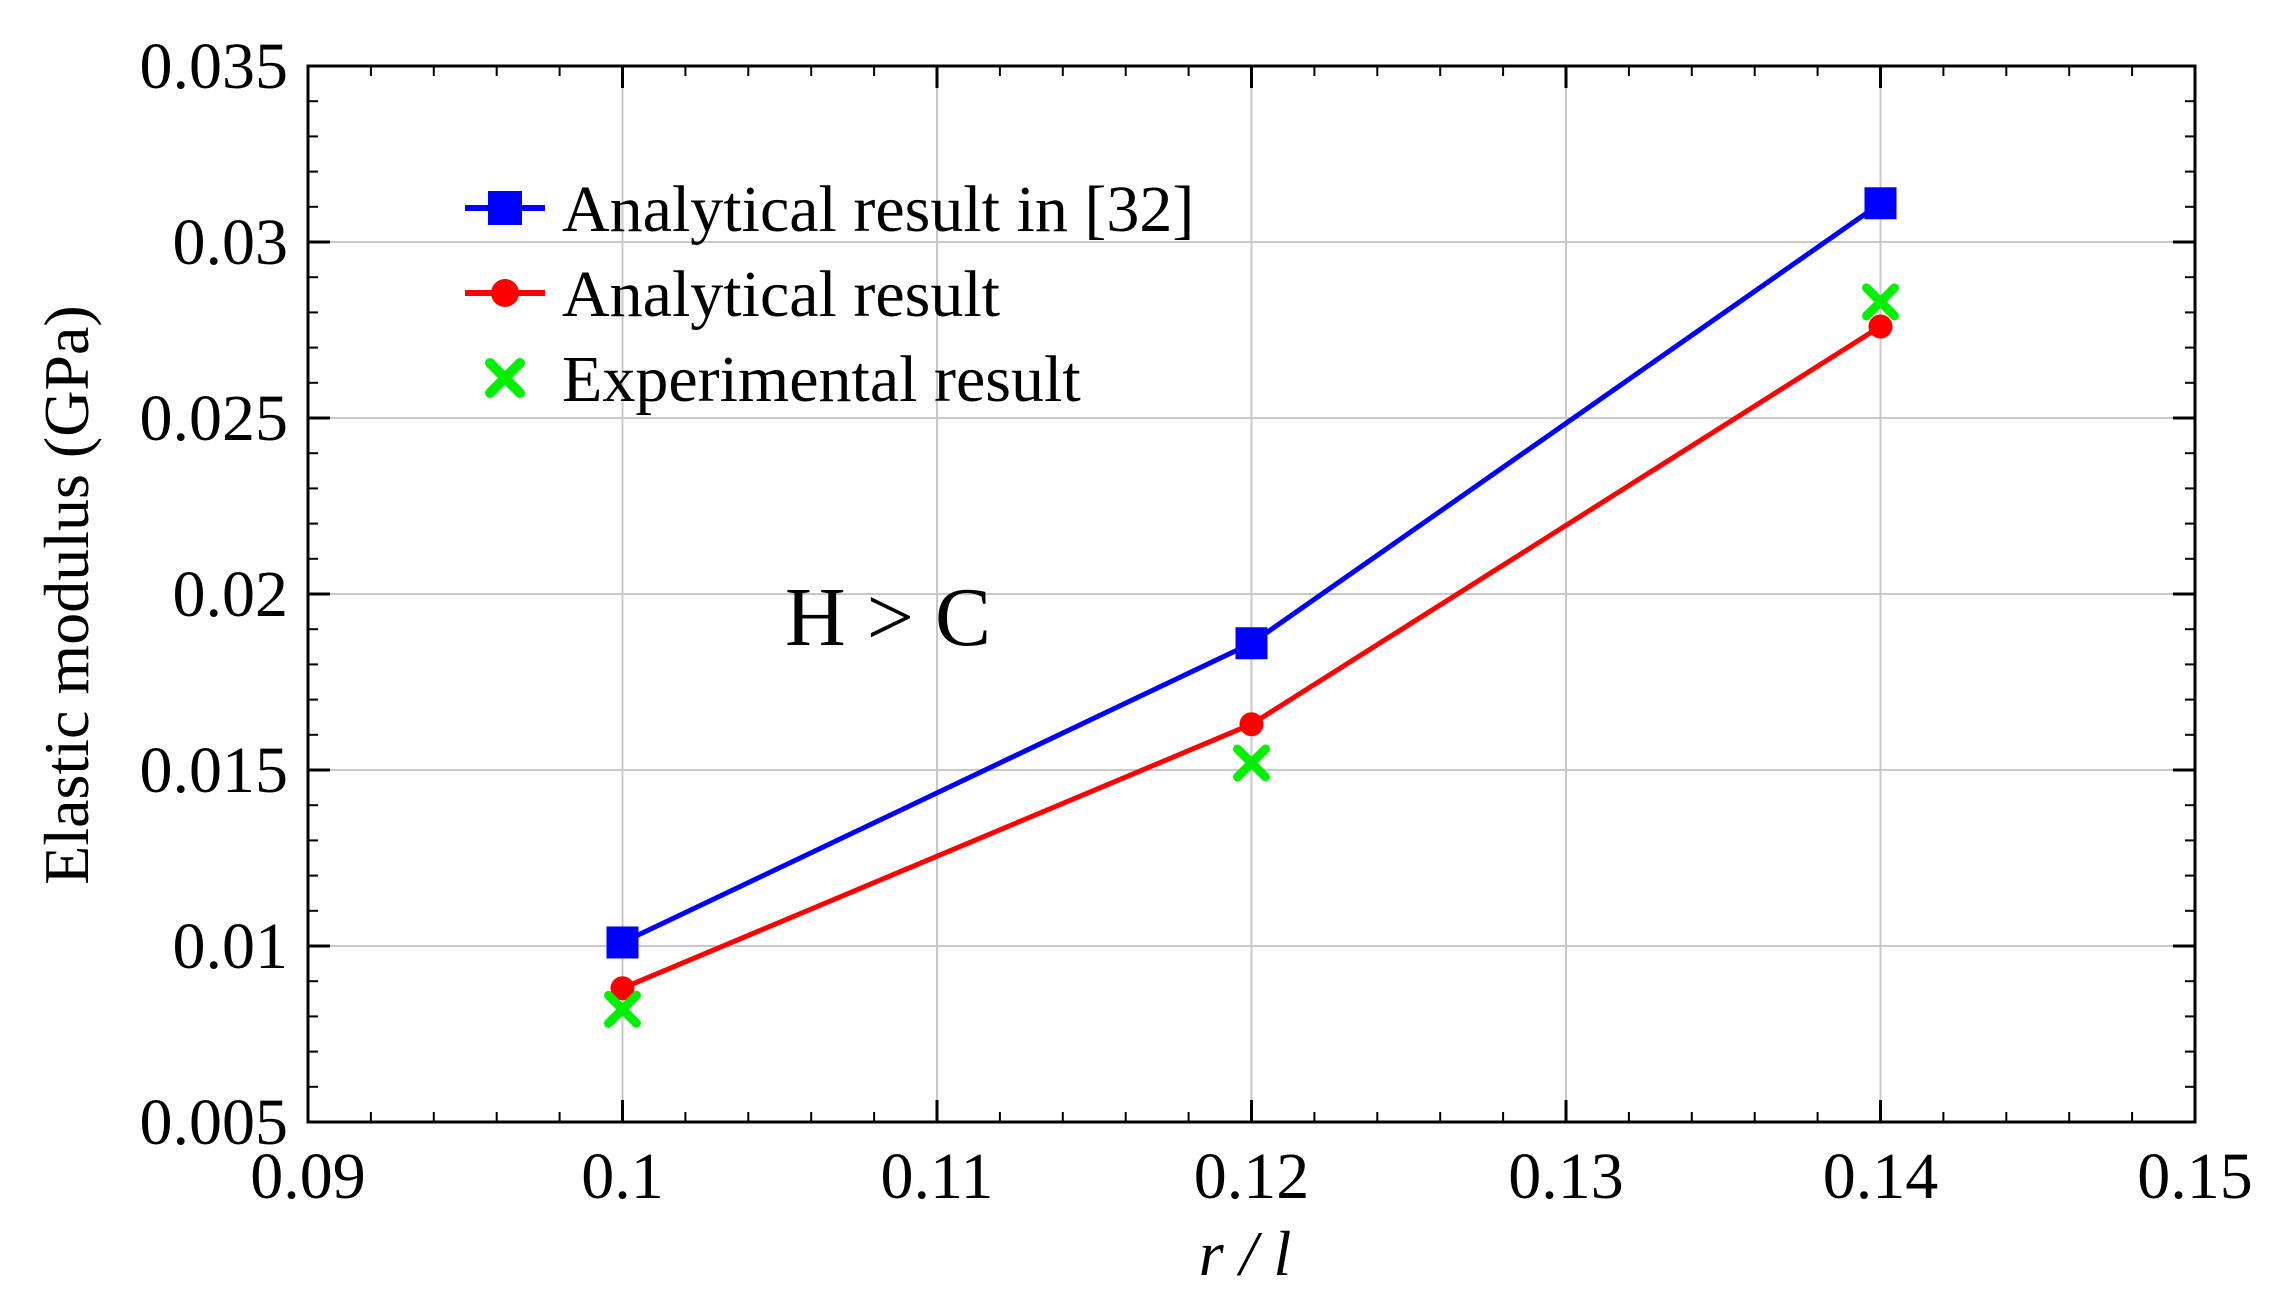 The image size is (2279, 1292). Describe the element at coordinates (308, 1176) in the screenshot. I see `x-tick-label: 0.09` at that location.